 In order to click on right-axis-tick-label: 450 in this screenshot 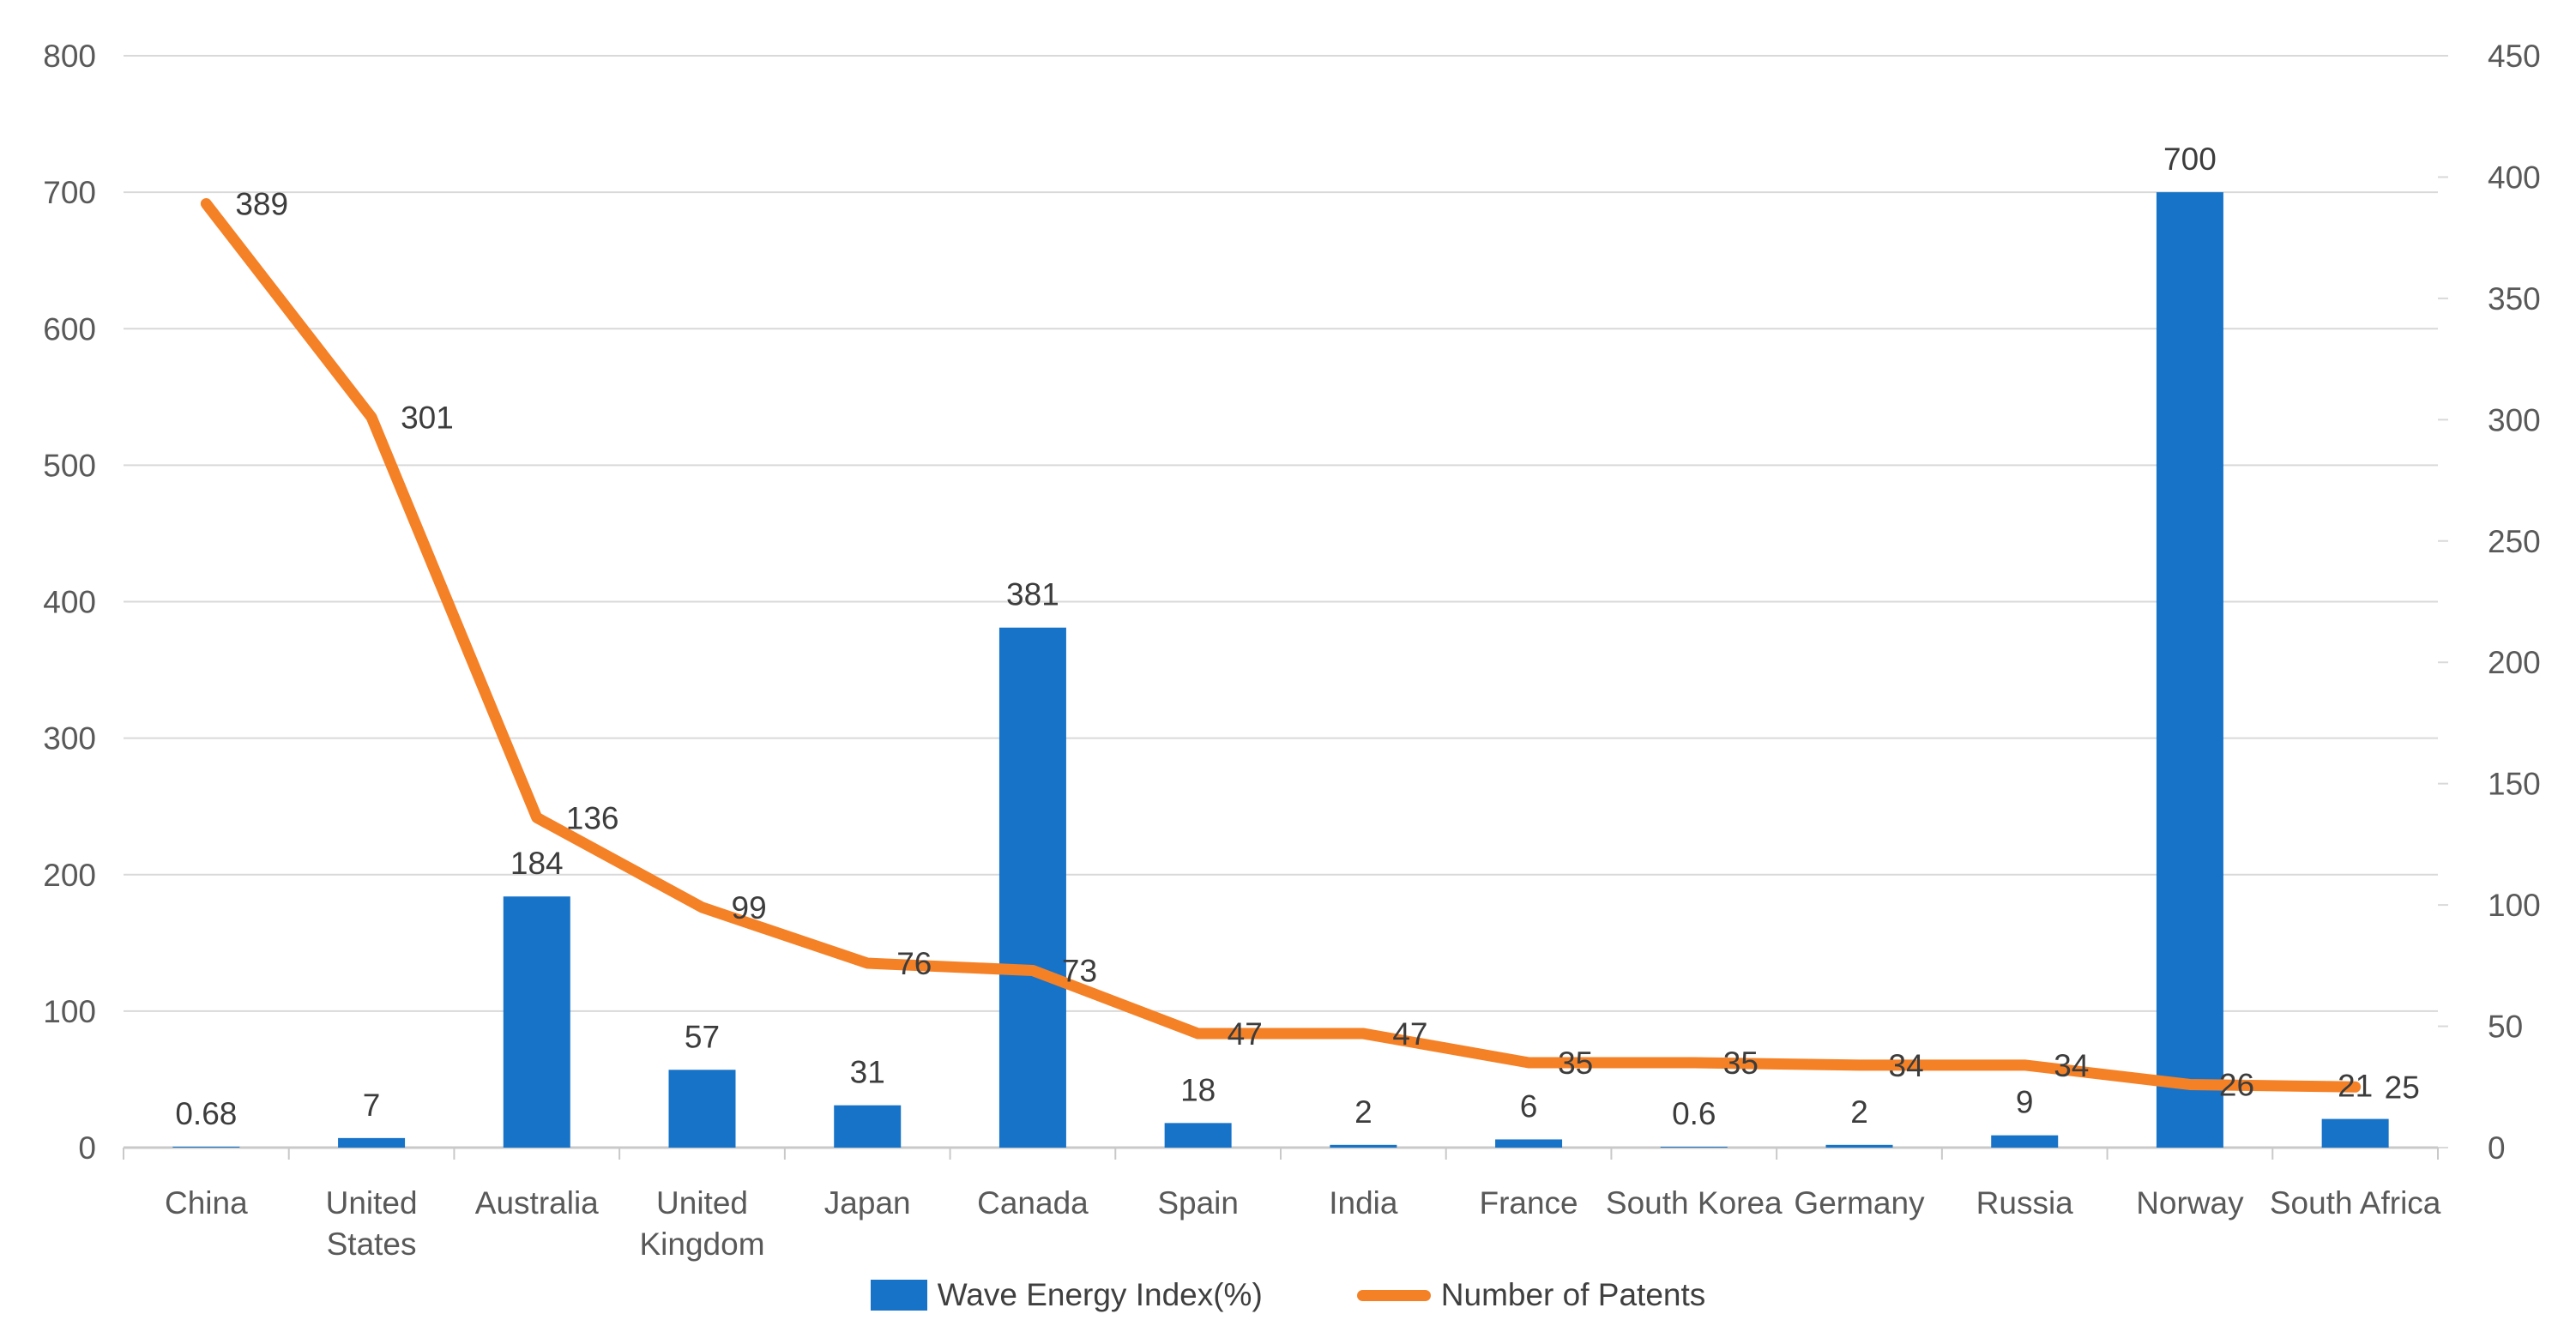, I will do `click(2514, 56)`.